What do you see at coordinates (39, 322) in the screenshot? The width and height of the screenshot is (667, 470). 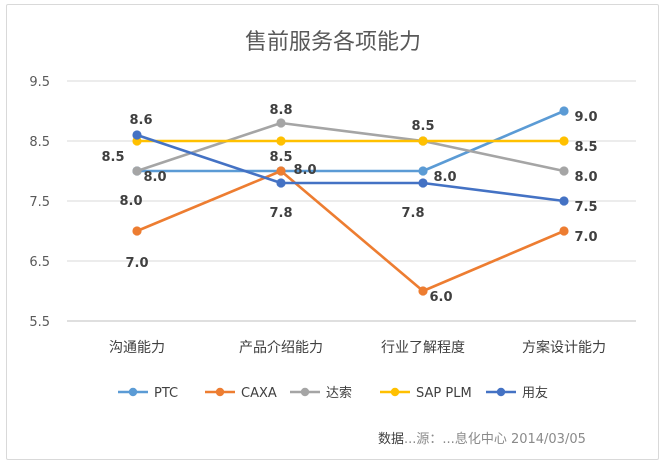 I see `y-tick-label: 5.5` at bounding box center [39, 322].